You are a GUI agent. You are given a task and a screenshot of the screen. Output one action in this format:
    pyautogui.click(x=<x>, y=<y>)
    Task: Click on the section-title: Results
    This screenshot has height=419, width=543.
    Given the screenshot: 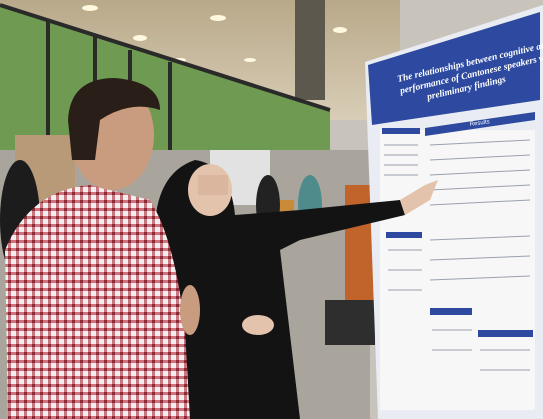 What is the action you would take?
    pyautogui.click(x=479, y=123)
    